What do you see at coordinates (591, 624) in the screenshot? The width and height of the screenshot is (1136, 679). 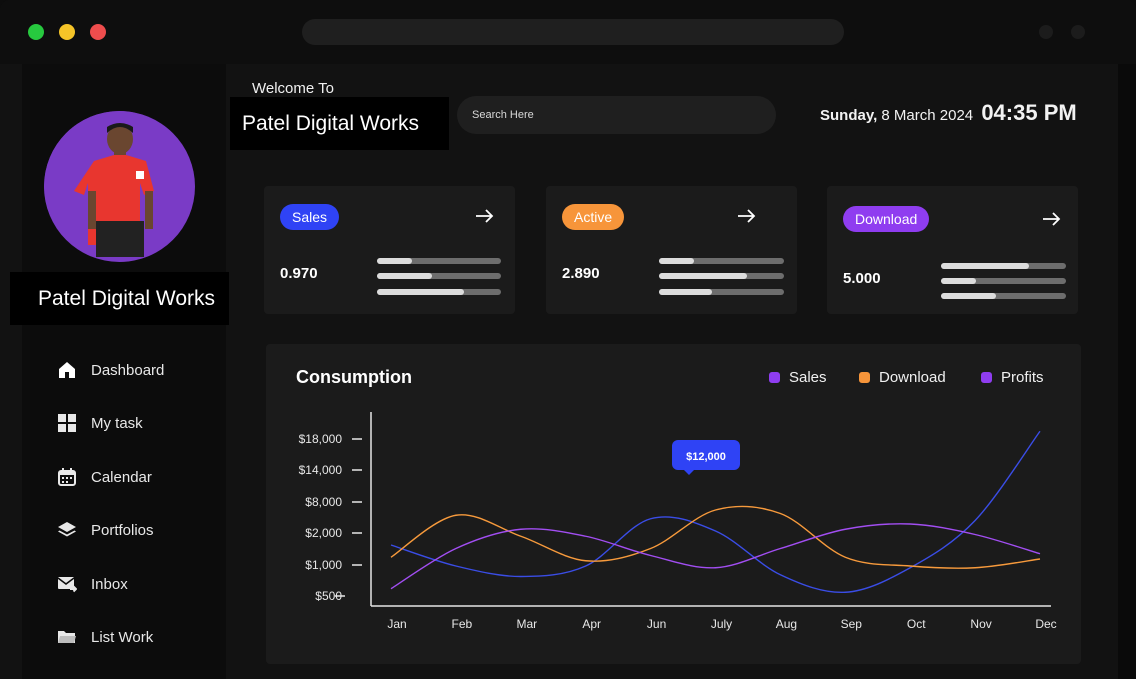 I see `x-tick-label: Apr` at bounding box center [591, 624].